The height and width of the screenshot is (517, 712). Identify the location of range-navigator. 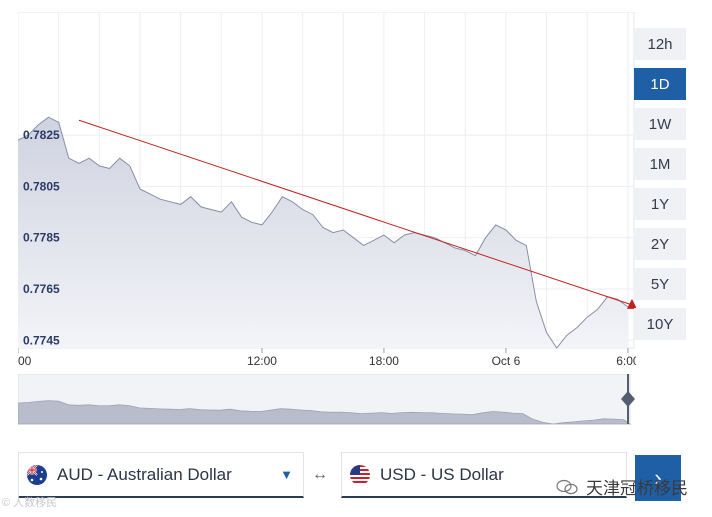
(328, 401).